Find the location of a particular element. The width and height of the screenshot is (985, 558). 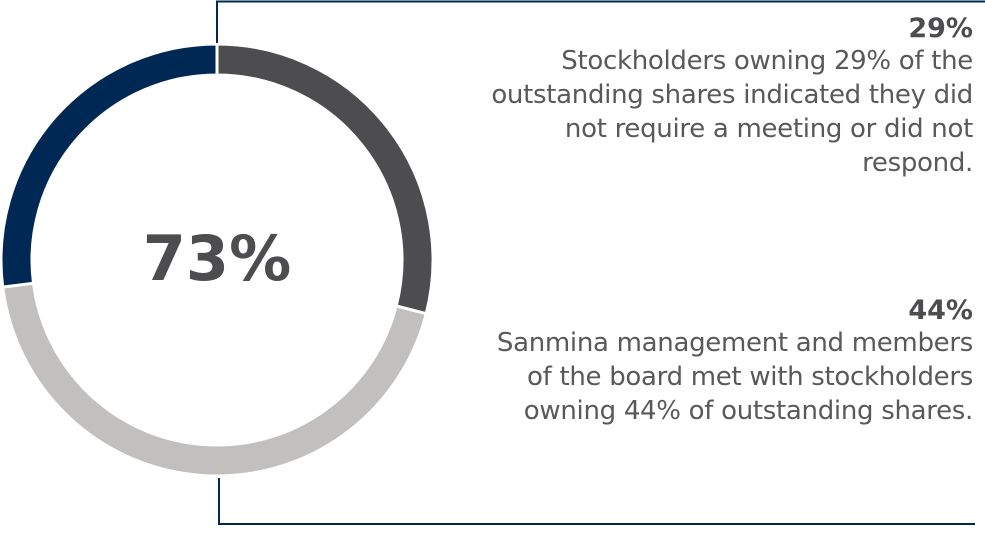

connector-top is located at coordinates (600, 21).